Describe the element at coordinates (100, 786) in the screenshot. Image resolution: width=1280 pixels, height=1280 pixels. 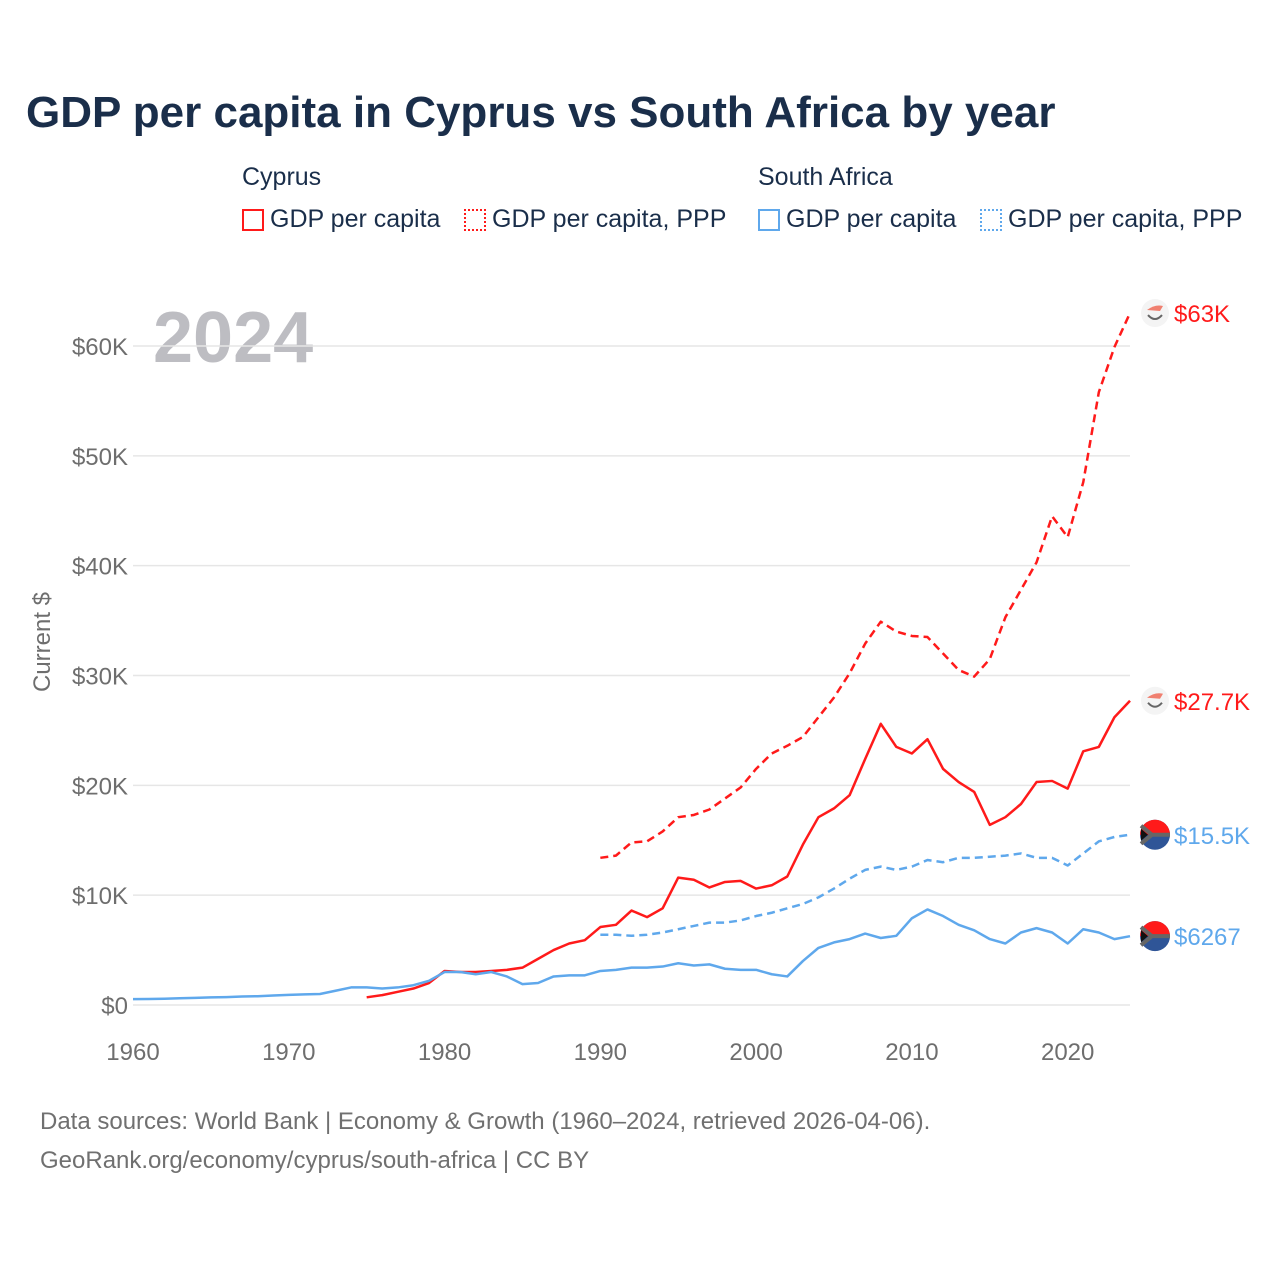
I see `y-tick-label: $20K` at that location.